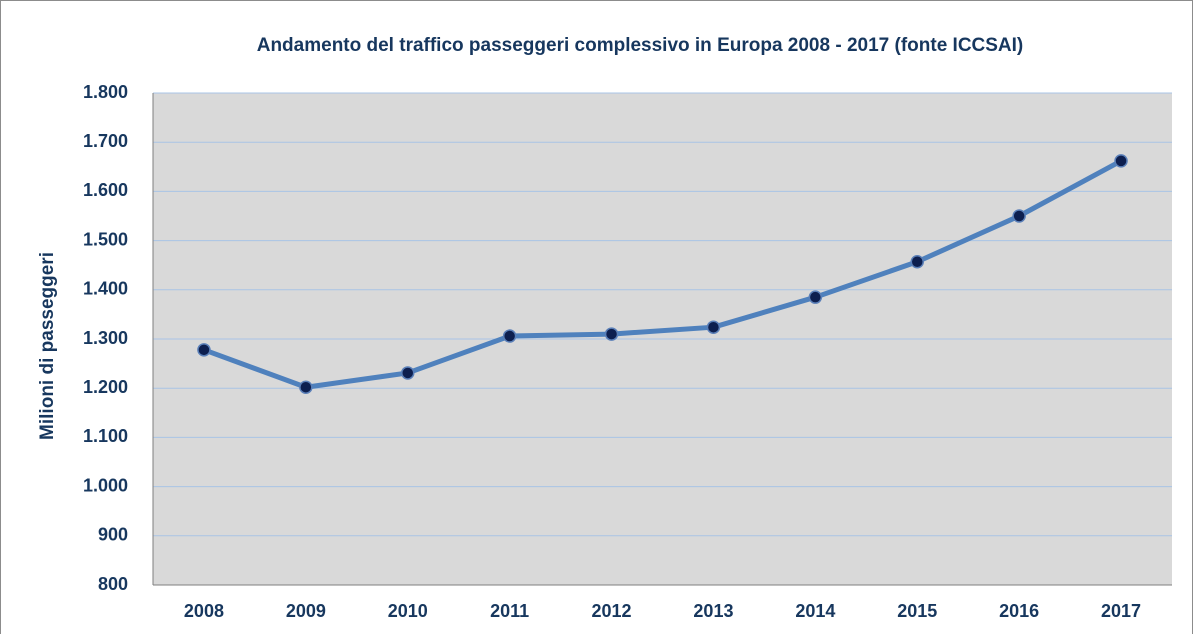 This screenshot has width=1194, height=634. I want to click on y-tick-label: 1.400, so click(105, 289).